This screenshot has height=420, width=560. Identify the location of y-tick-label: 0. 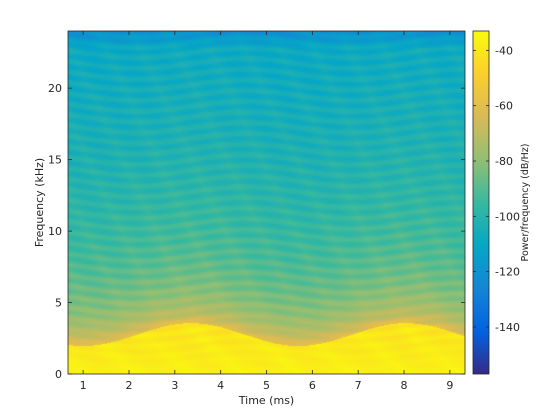
(58, 374).